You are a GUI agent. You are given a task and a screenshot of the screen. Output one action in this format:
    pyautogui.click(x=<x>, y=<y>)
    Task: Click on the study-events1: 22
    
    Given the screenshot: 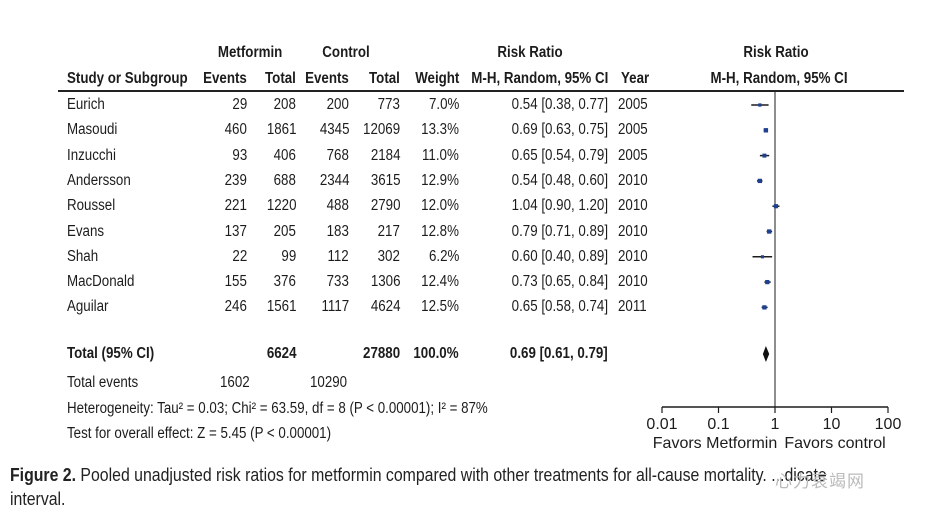 What is the action you would take?
    pyautogui.click(x=239, y=256)
    